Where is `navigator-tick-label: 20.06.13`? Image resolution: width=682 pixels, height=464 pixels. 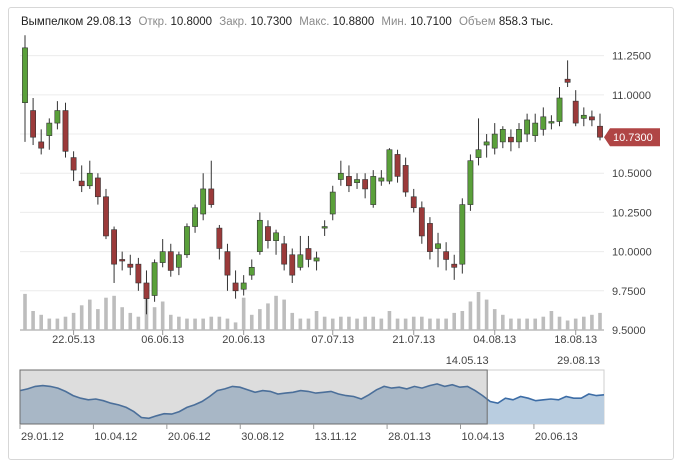
navigator-tick-label: 20.06.13 is located at coordinates (556, 437).